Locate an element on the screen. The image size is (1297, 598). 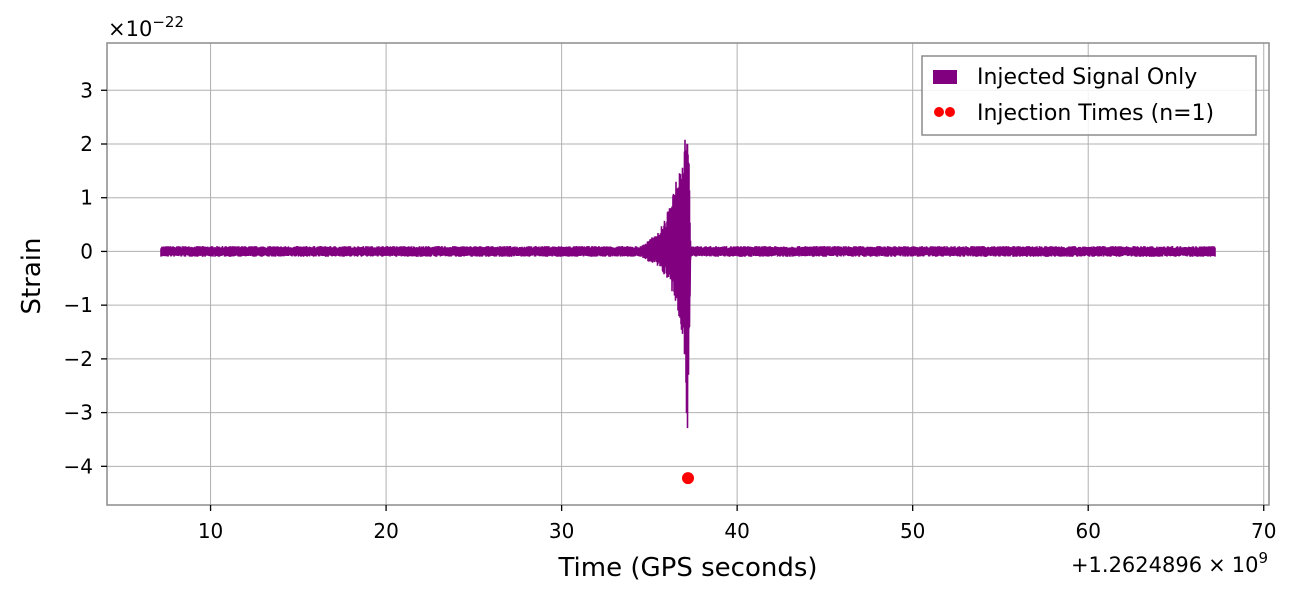
y-scale-exp: −22 is located at coordinates (168, 22).